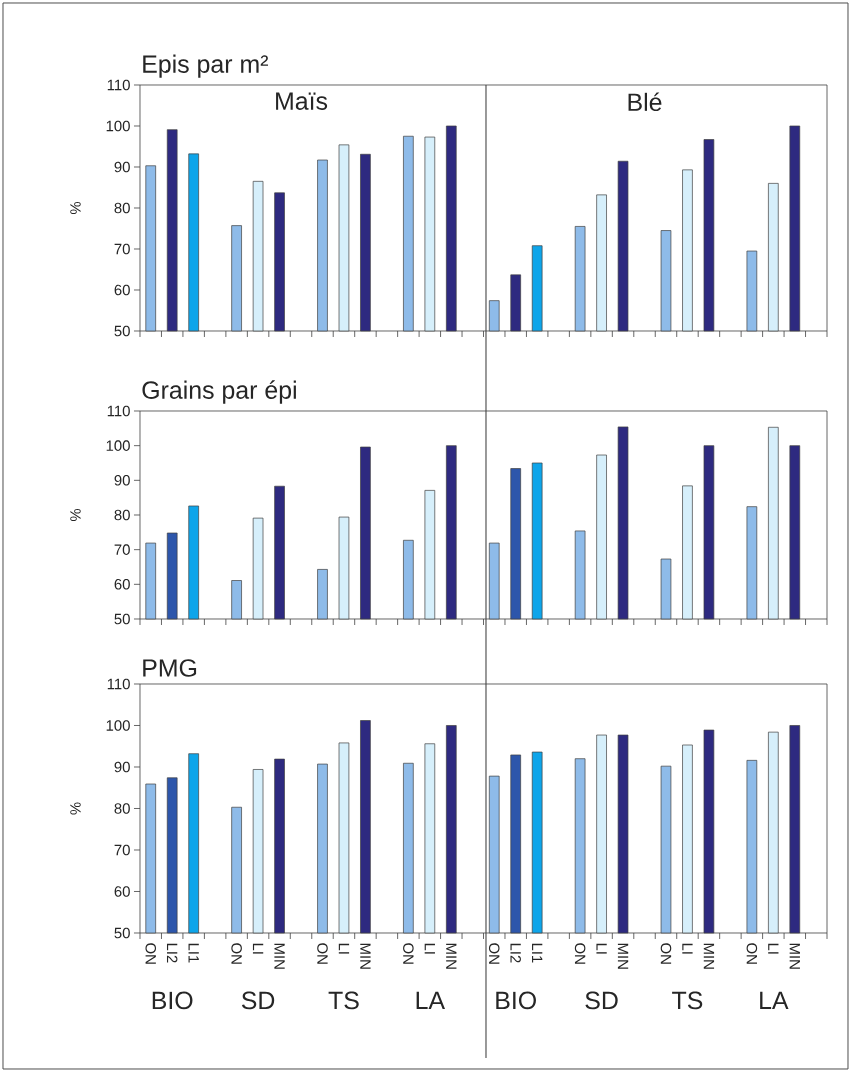  I want to click on annotation: Maïs, so click(302, 101).